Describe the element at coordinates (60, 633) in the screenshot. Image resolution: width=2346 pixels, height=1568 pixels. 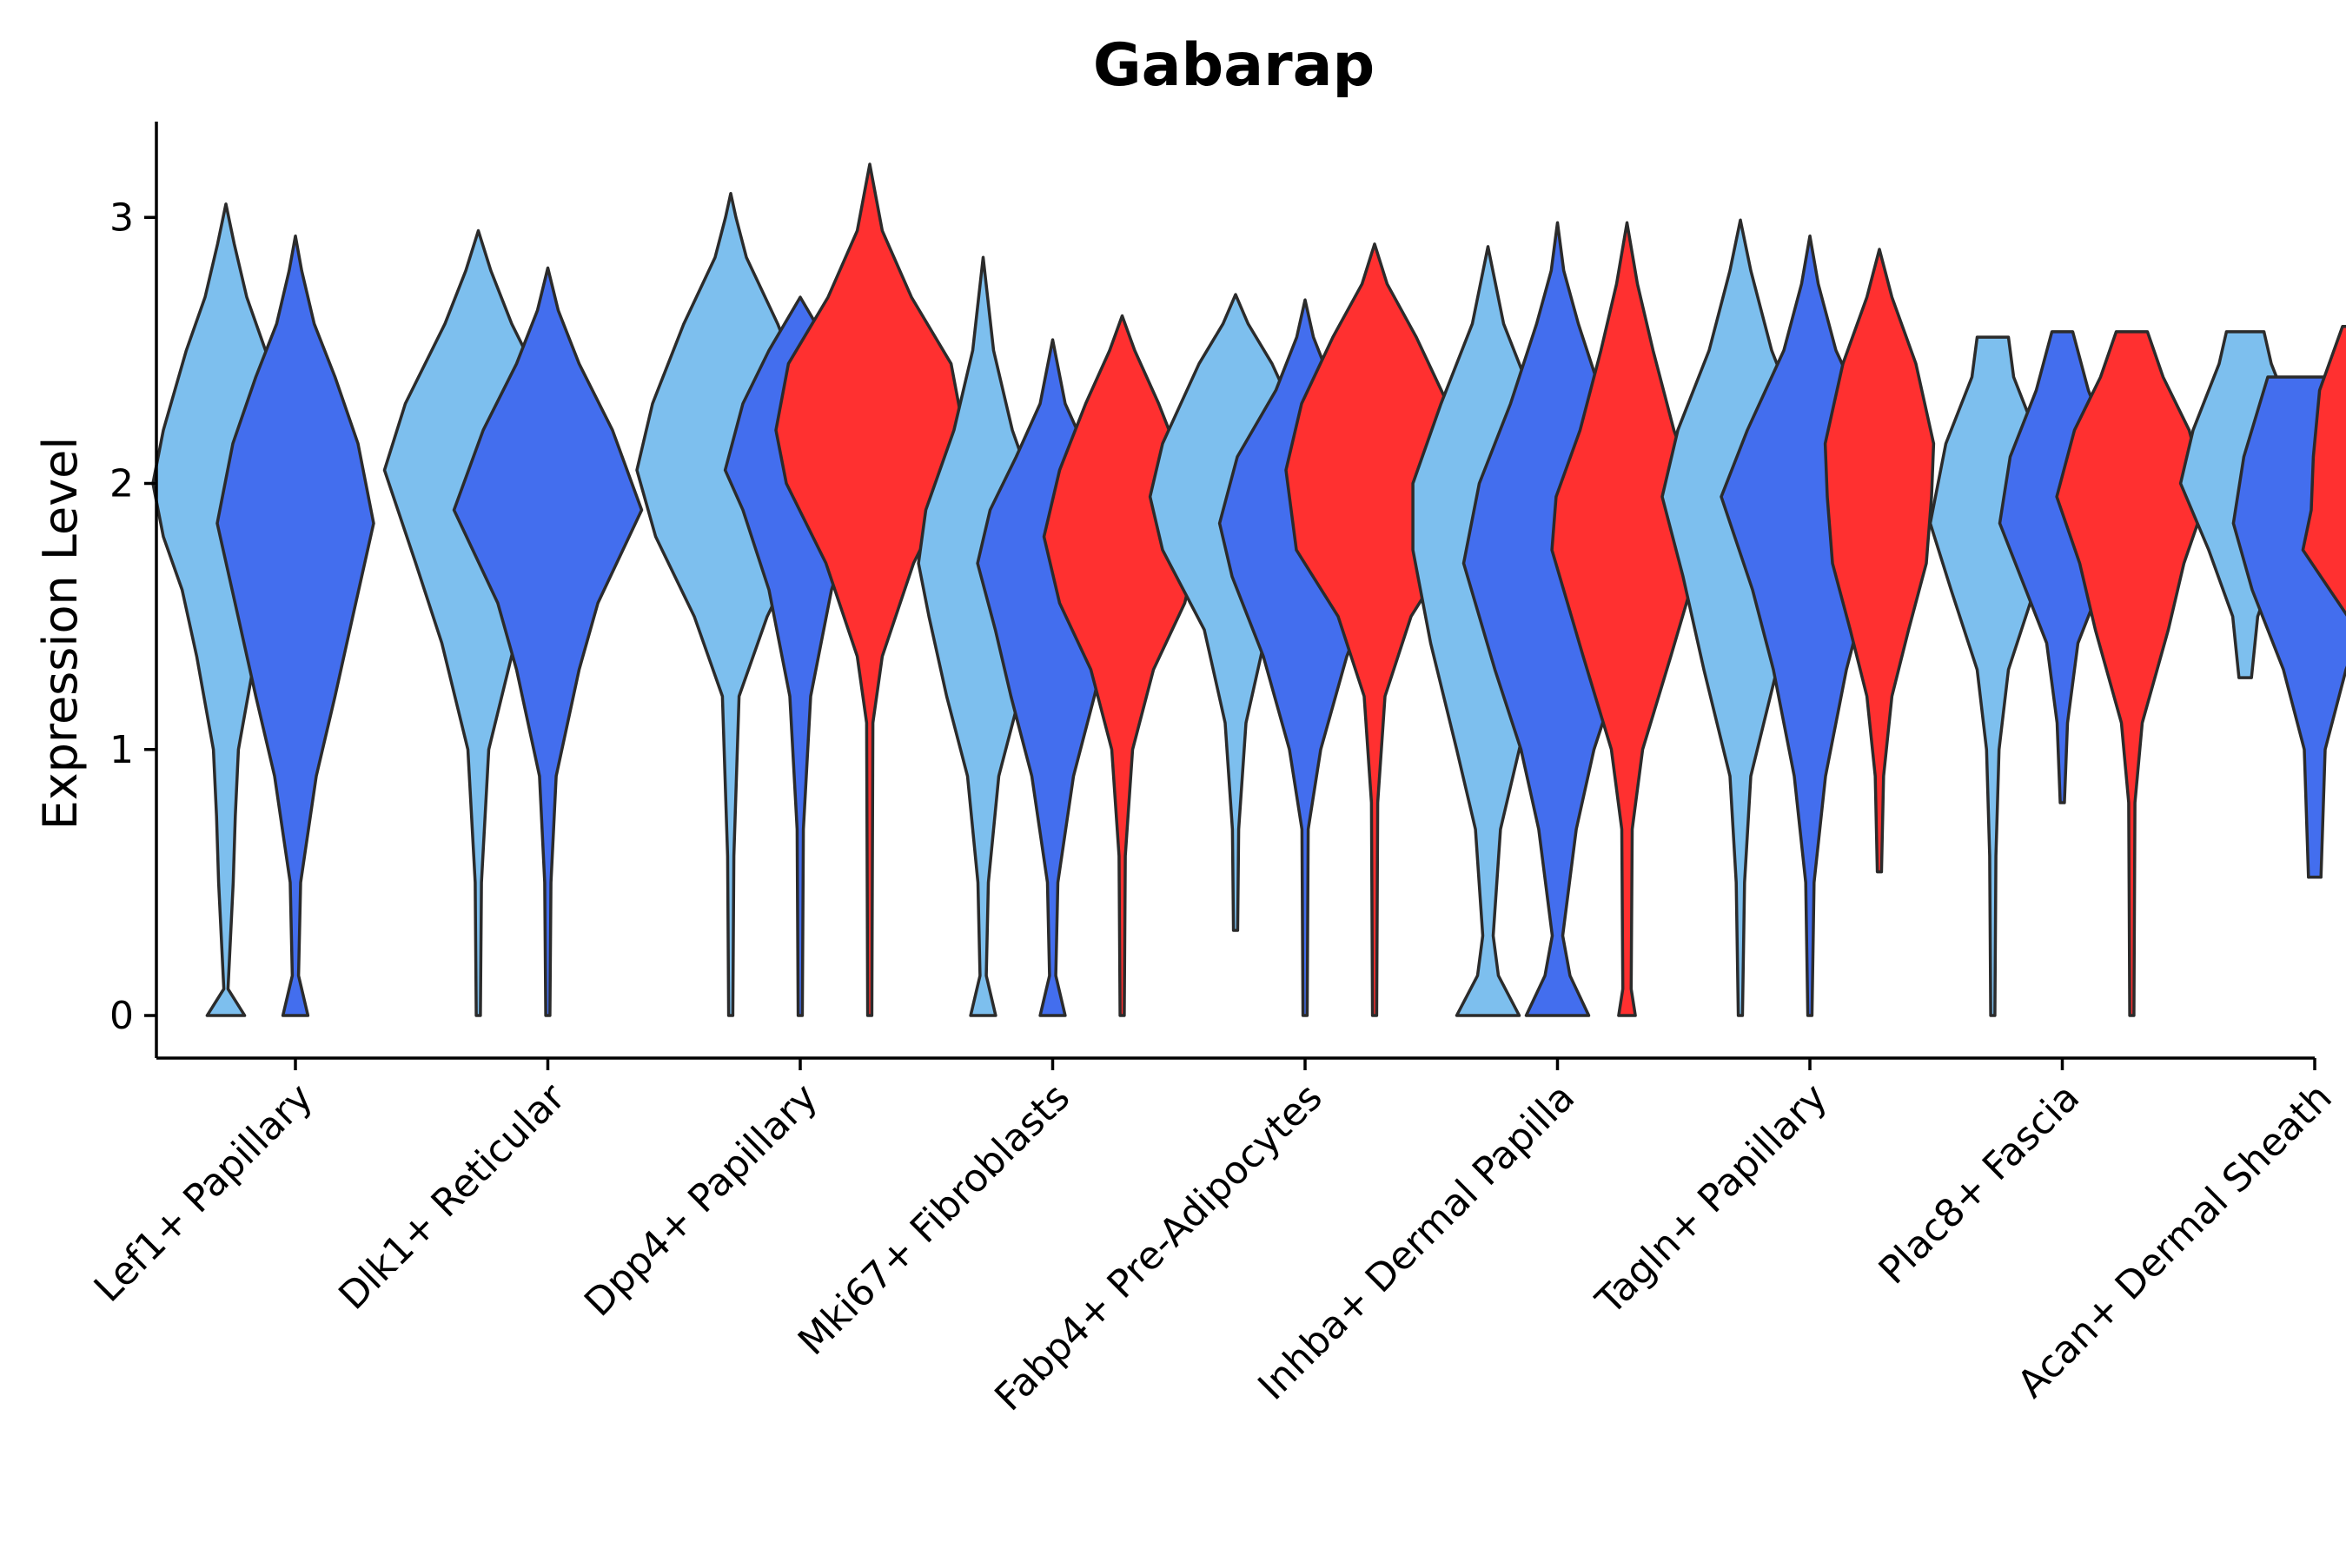
I see `y-axis-label: Expression Level` at that location.